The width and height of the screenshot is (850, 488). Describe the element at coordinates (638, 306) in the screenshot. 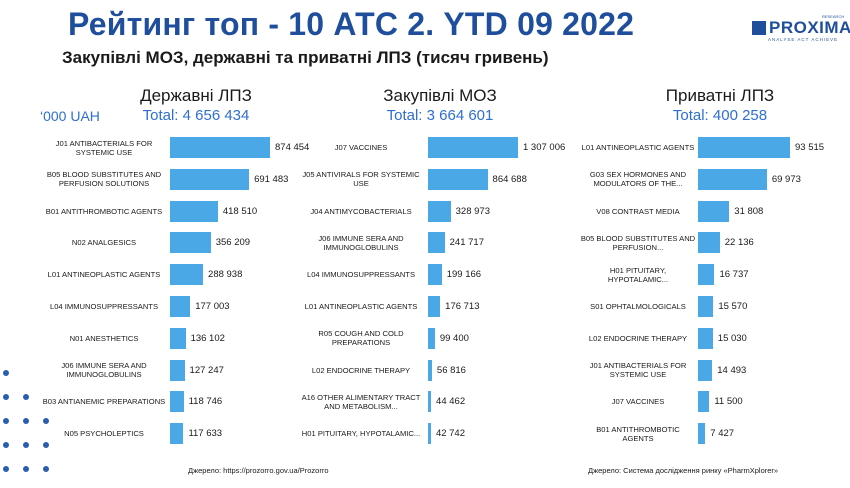

I see `category-label: S01 OPHTALMOLOGICALS` at that location.